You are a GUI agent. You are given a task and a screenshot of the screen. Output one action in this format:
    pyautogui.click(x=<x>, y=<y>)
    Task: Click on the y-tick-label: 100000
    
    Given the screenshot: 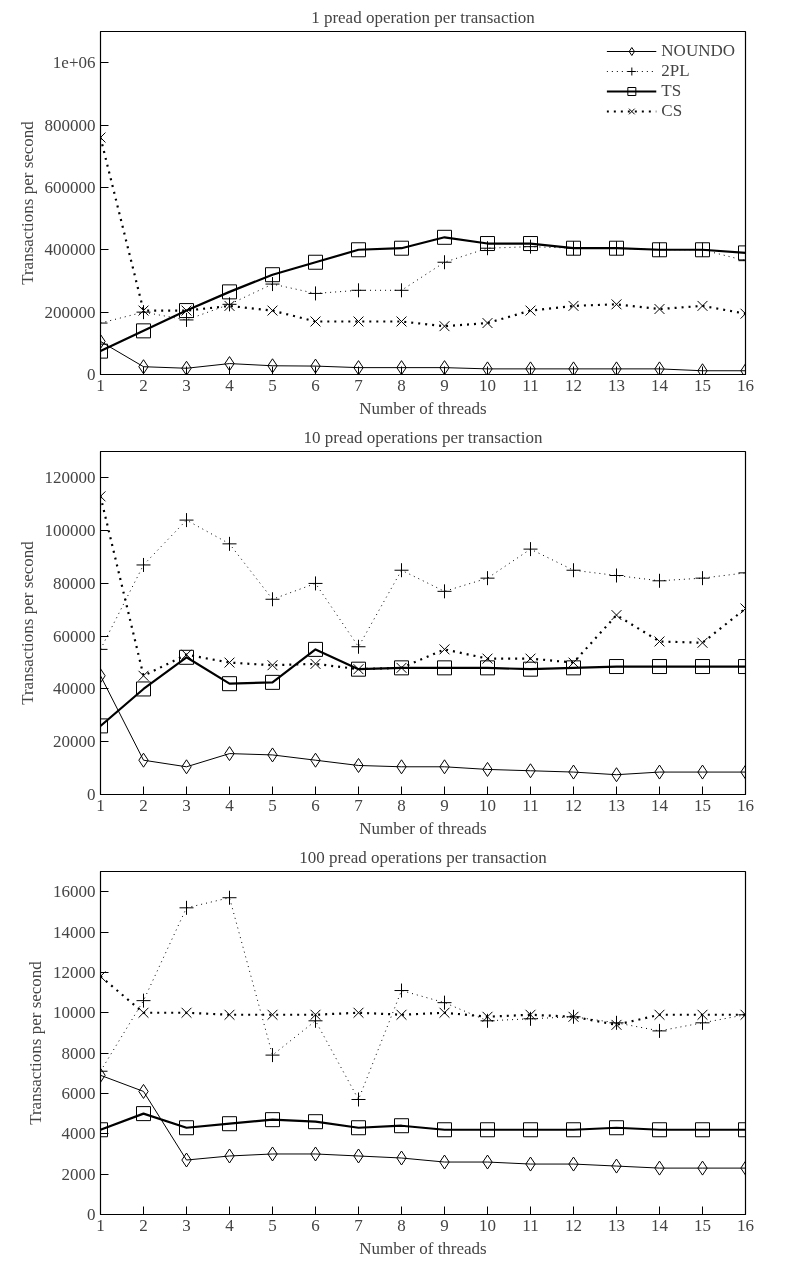 What is the action you would take?
    pyautogui.click(x=70, y=531)
    